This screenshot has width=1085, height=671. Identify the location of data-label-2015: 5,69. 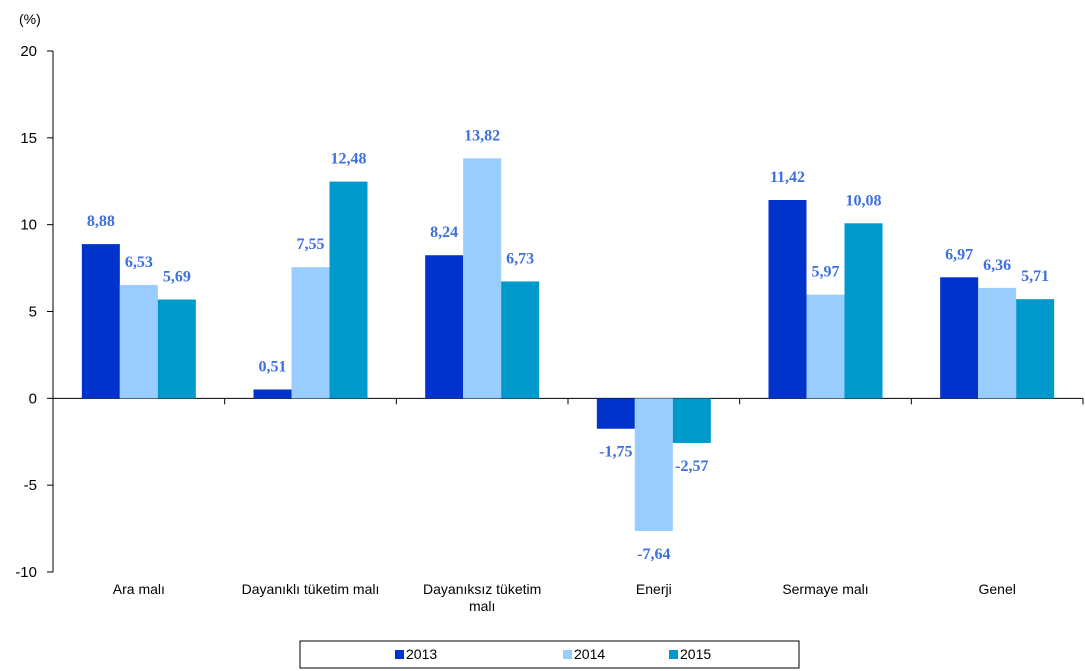
(177, 277).